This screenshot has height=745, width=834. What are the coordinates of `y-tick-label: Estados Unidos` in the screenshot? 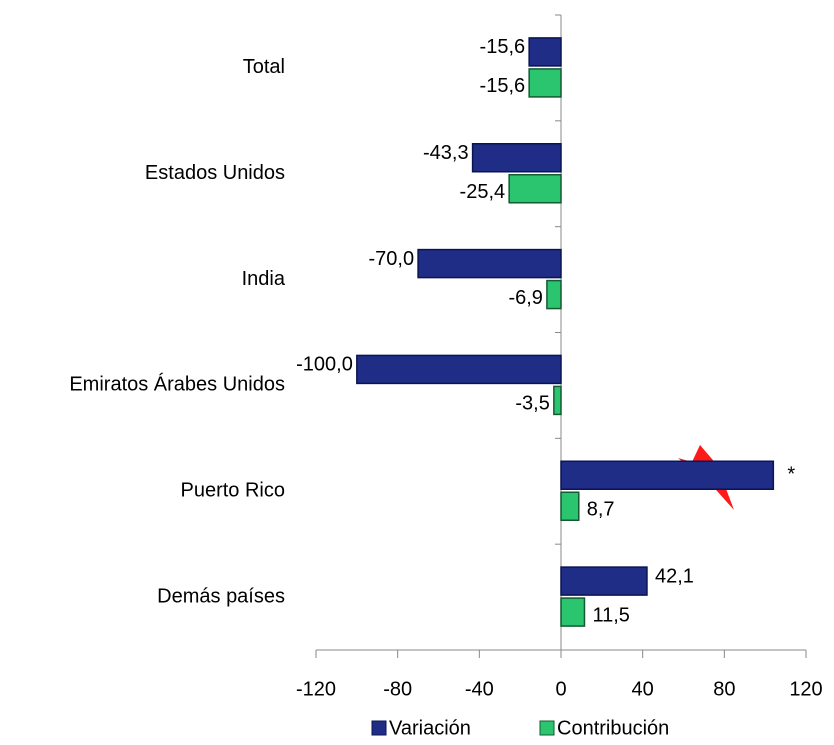 It's located at (215, 173).